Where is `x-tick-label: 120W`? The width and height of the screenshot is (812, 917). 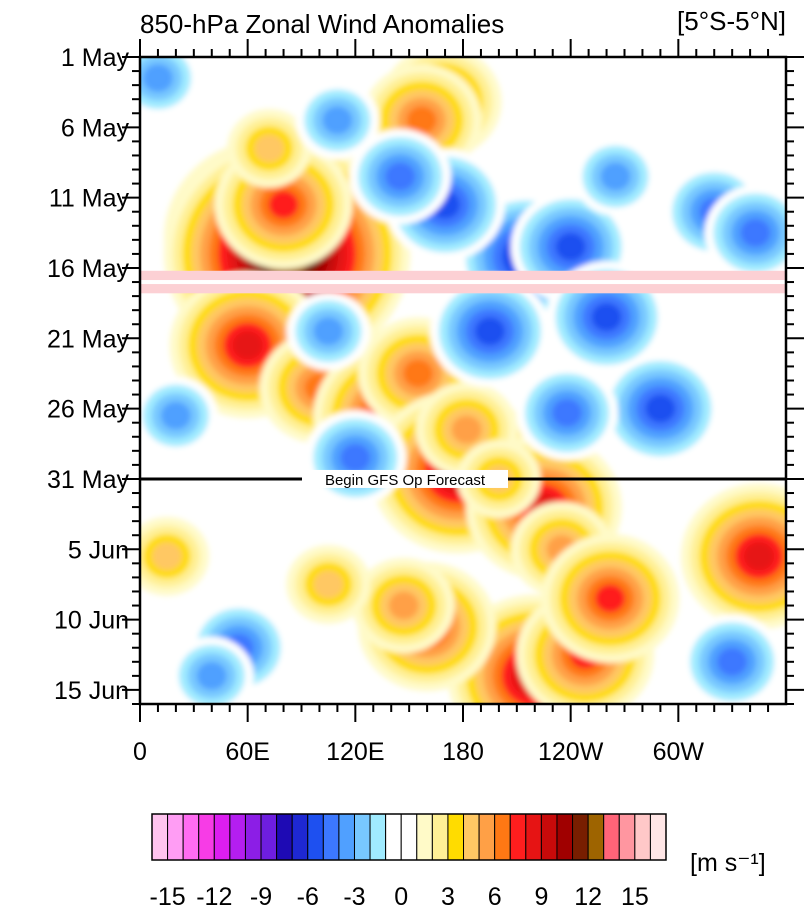 x-tick-label: 120W is located at coordinates (571, 752).